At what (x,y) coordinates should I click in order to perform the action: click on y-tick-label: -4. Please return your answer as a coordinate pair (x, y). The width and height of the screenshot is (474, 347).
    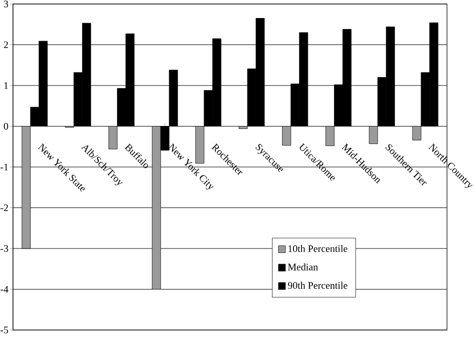
    Looking at the image, I should click on (4, 289).